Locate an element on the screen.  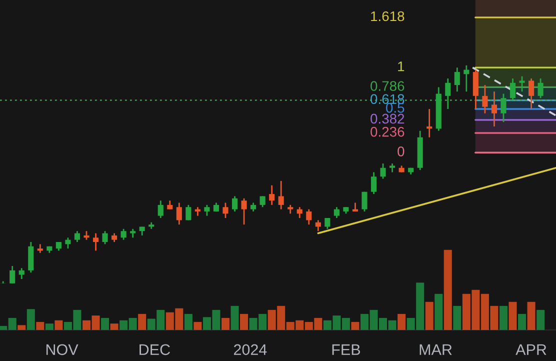
x-tick-label: APR is located at coordinates (531, 349).